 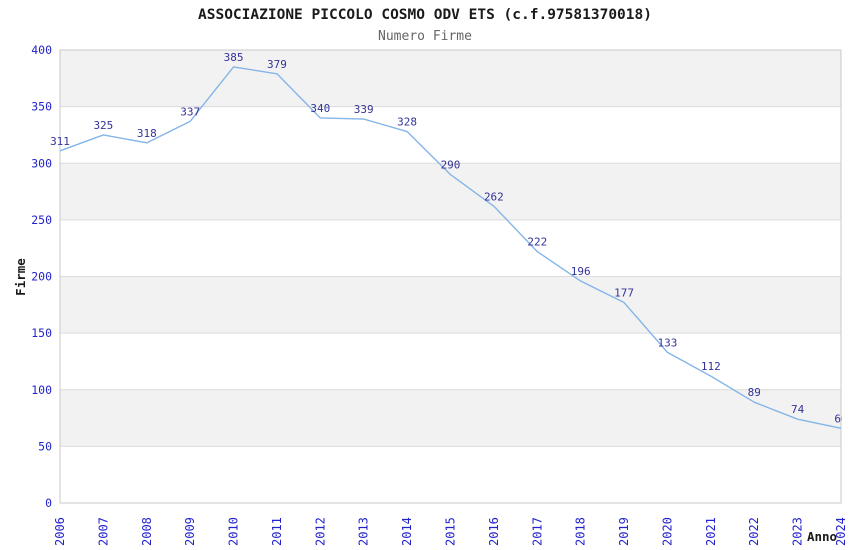 I want to click on point-label-2012: 340, so click(x=320, y=108).